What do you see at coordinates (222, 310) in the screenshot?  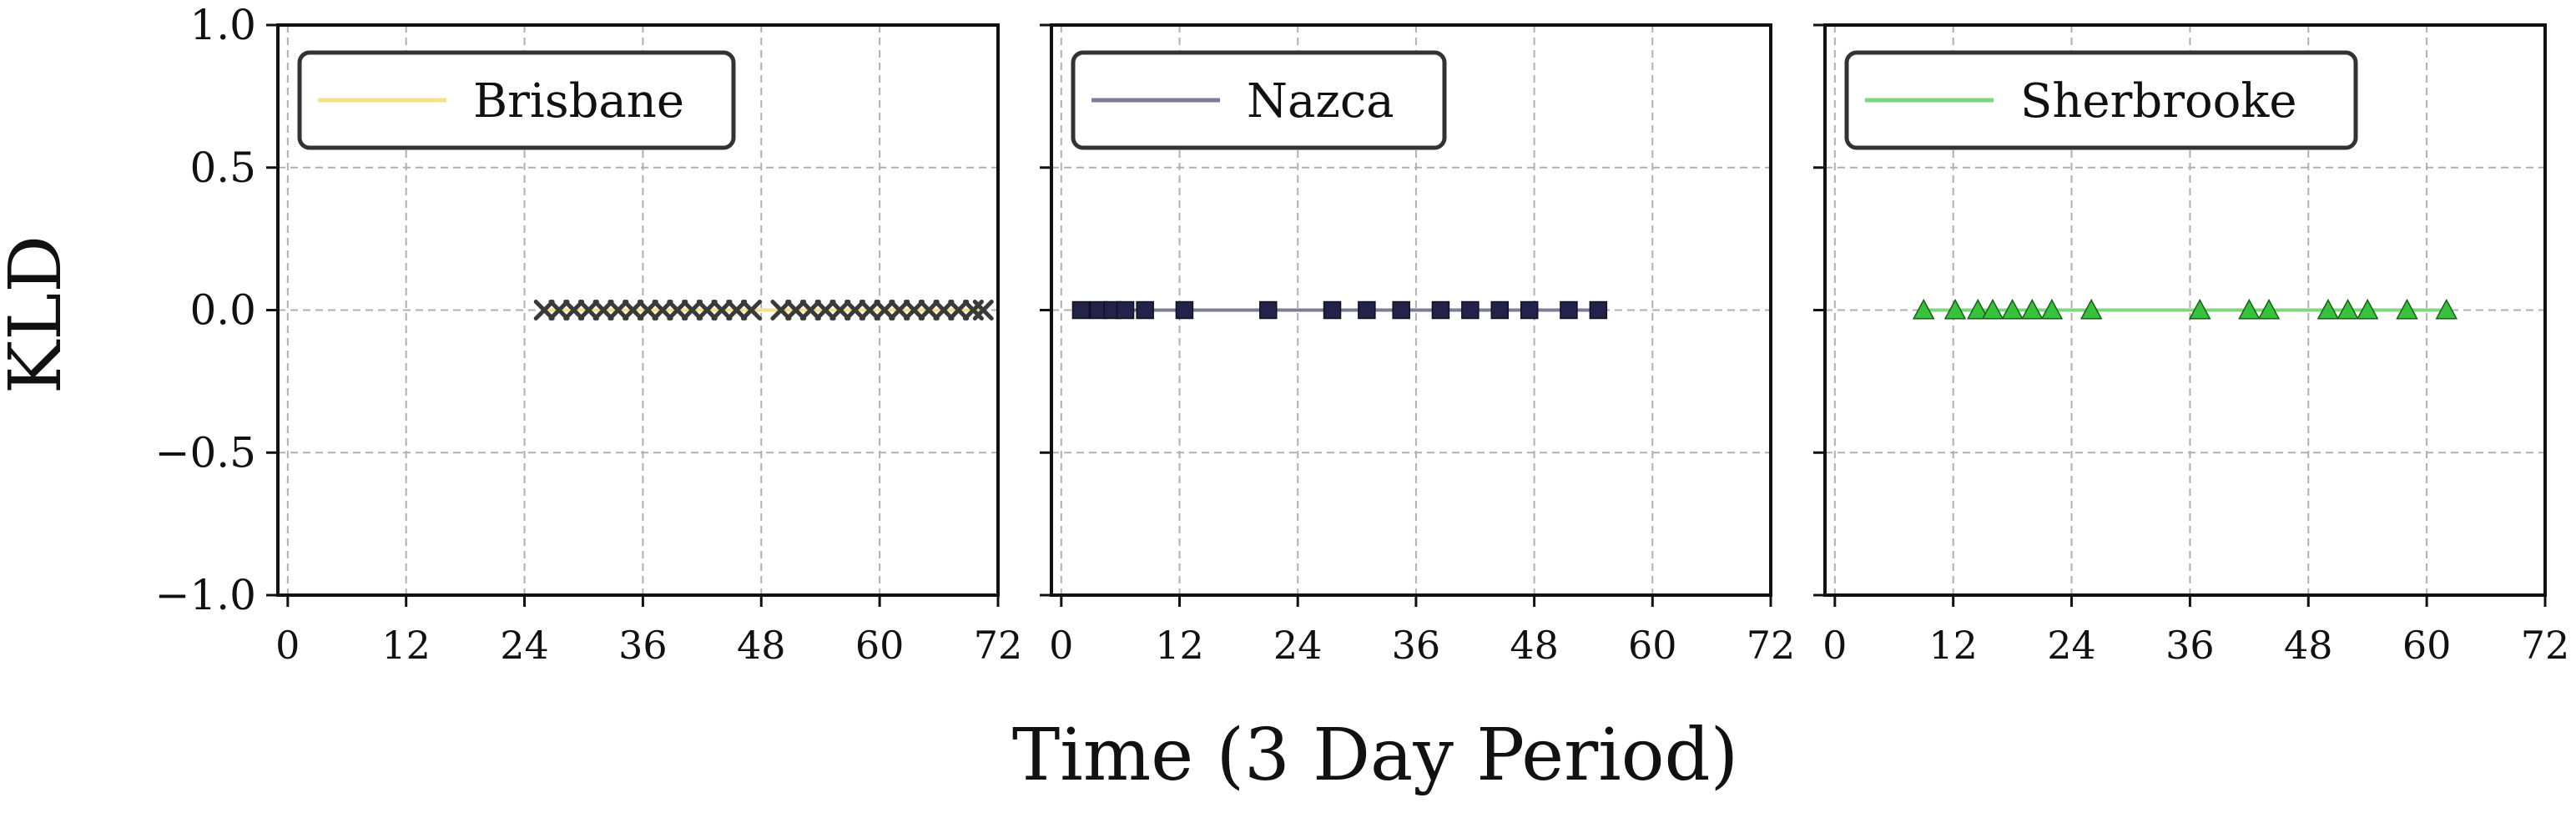 I see `y-tick-label: 0.0` at bounding box center [222, 310].